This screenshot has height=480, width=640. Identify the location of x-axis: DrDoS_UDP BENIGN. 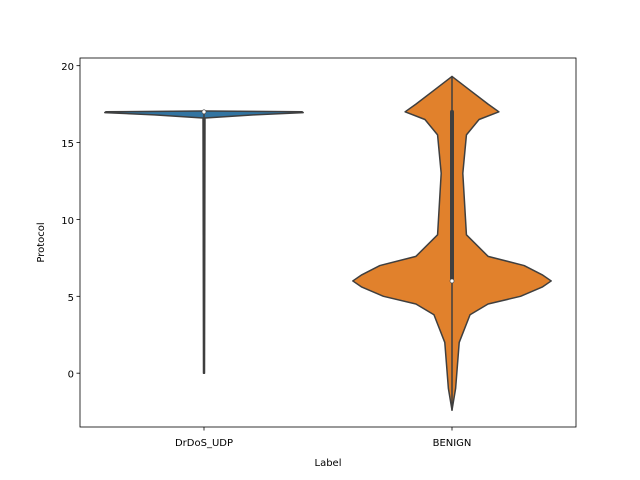
(323, 438).